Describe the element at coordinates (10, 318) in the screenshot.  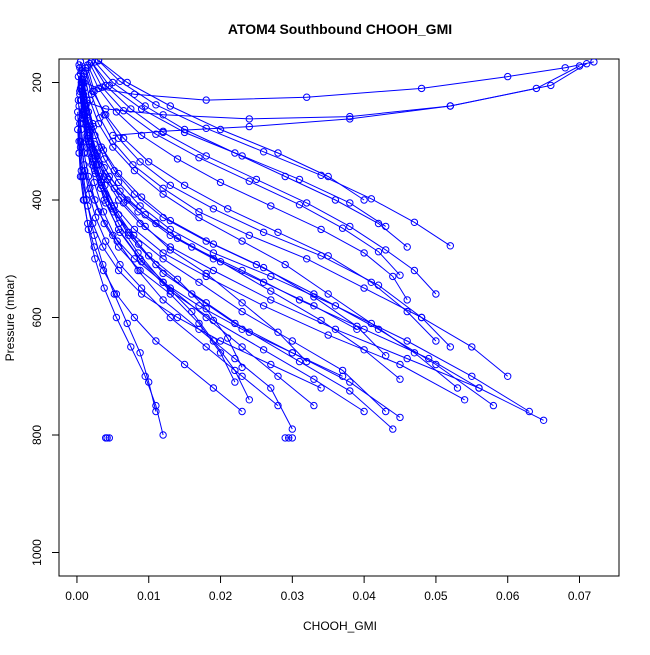
I see `y-axis-label: Pressure (mbar)` at that location.